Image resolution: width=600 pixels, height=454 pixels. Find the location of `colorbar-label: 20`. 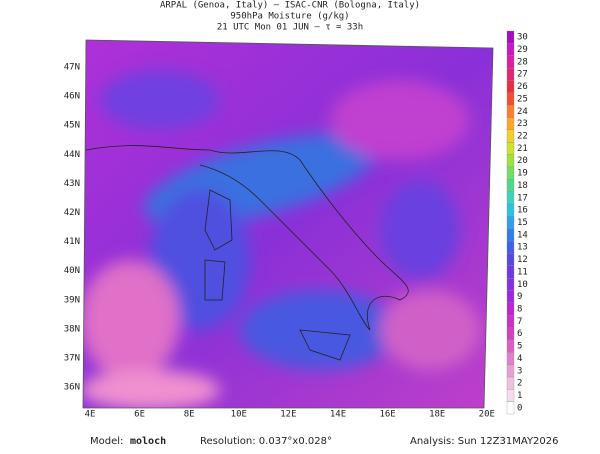

colorbar-label: 20 is located at coordinates (522, 161).